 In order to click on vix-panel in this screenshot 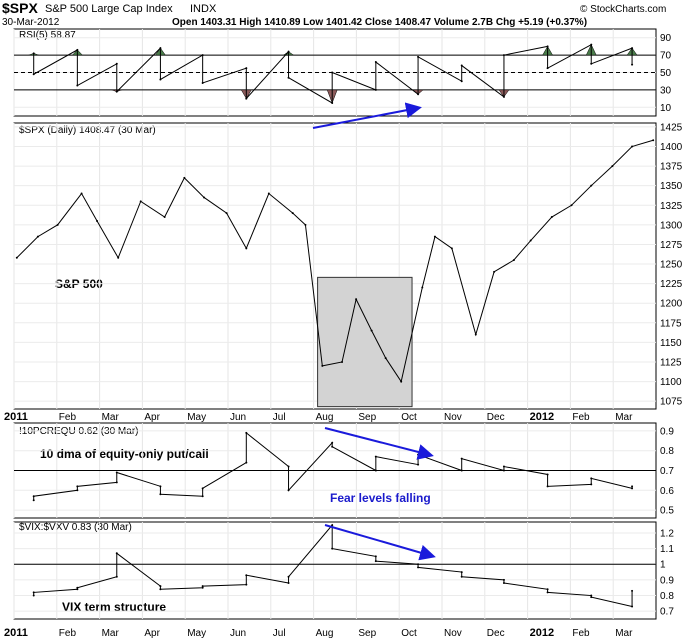, I will do `click(335, 570)`.